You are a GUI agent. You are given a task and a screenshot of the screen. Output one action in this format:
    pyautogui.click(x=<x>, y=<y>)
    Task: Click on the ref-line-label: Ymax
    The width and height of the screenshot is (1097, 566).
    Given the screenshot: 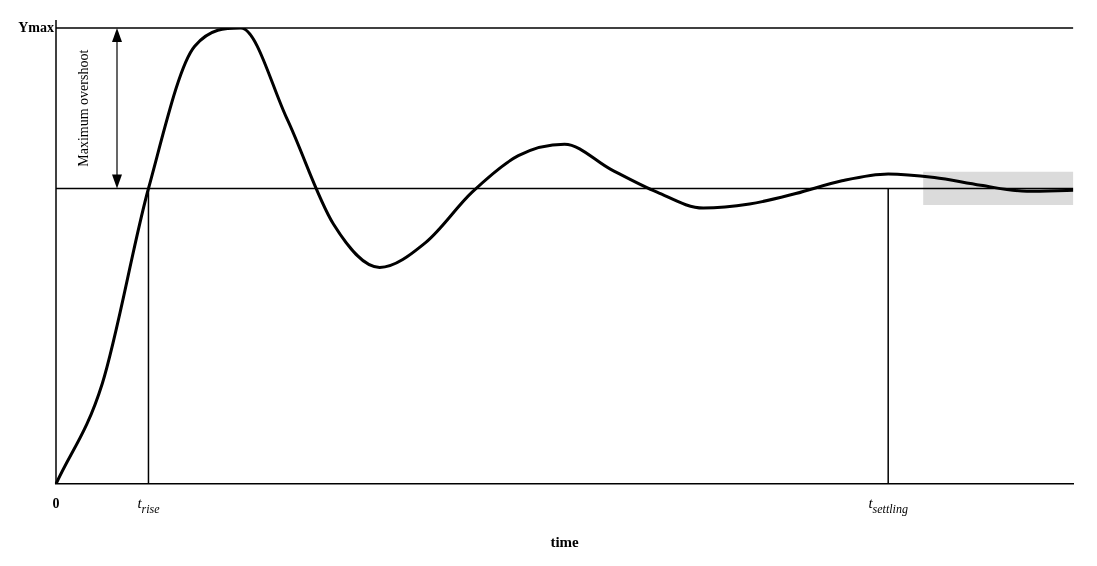 What is the action you would take?
    pyautogui.click(x=36, y=27)
    